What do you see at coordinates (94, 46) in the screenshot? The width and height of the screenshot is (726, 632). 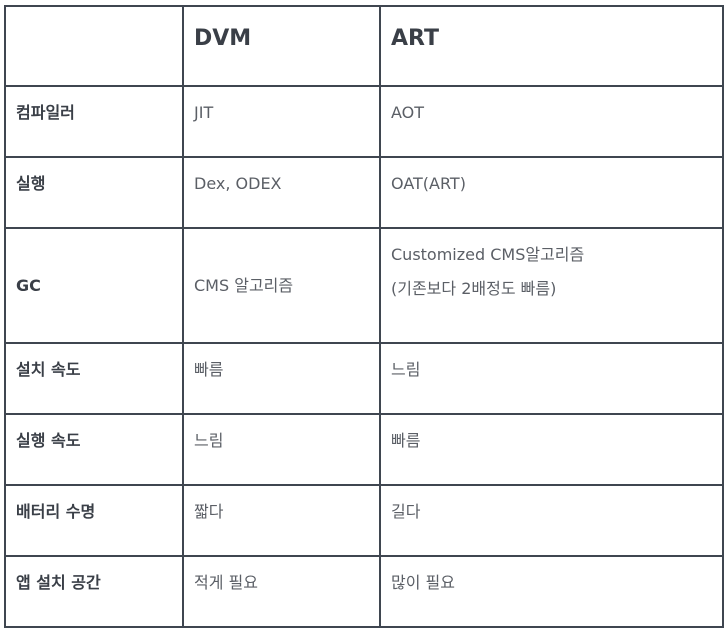 I see `header-corner-cell` at bounding box center [94, 46].